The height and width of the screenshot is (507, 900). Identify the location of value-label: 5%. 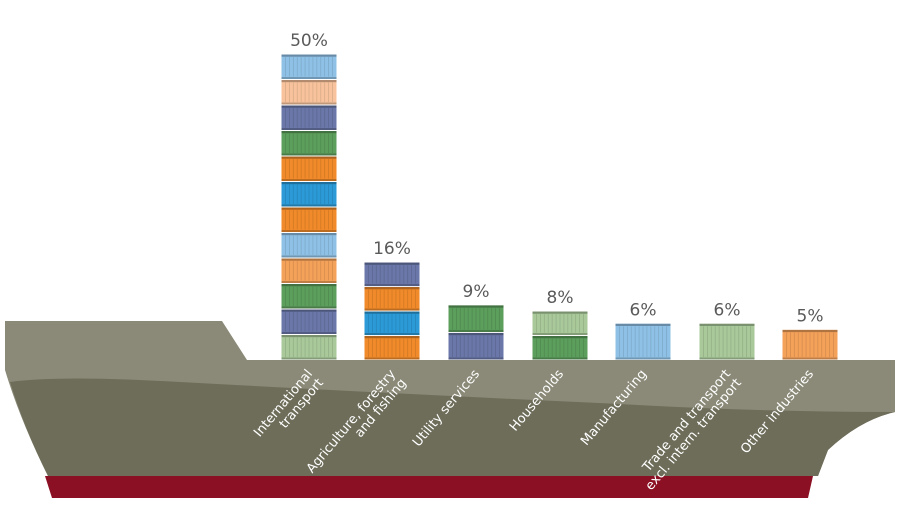
(810, 316).